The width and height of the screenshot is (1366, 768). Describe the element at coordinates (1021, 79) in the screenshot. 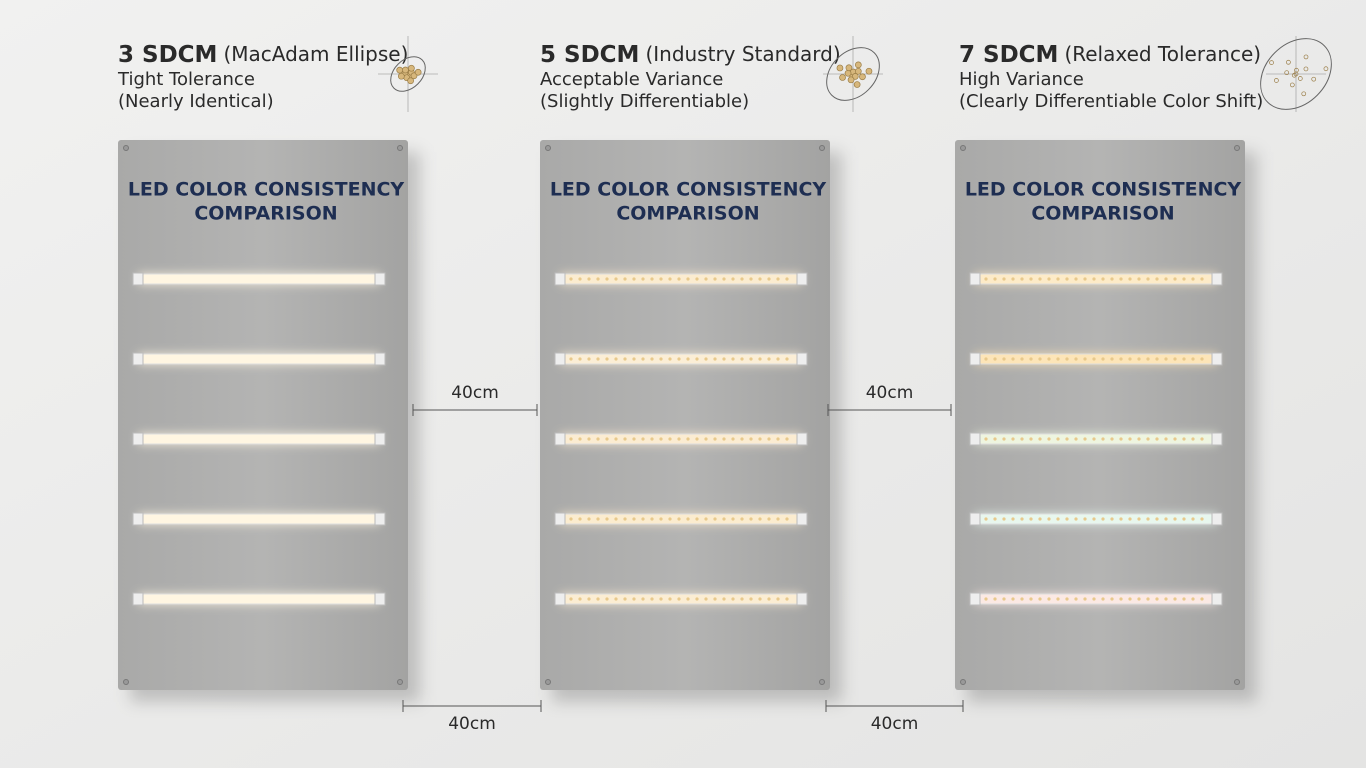

I see `panel-subtitle: High Variance` at that location.